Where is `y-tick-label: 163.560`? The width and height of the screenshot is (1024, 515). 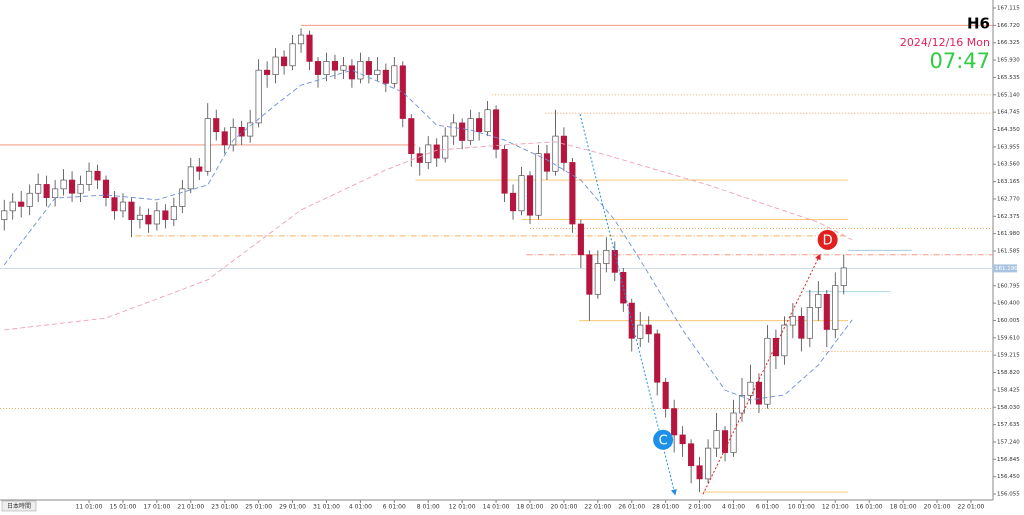
y-tick-label: 163.560 is located at coordinates (1008, 165).